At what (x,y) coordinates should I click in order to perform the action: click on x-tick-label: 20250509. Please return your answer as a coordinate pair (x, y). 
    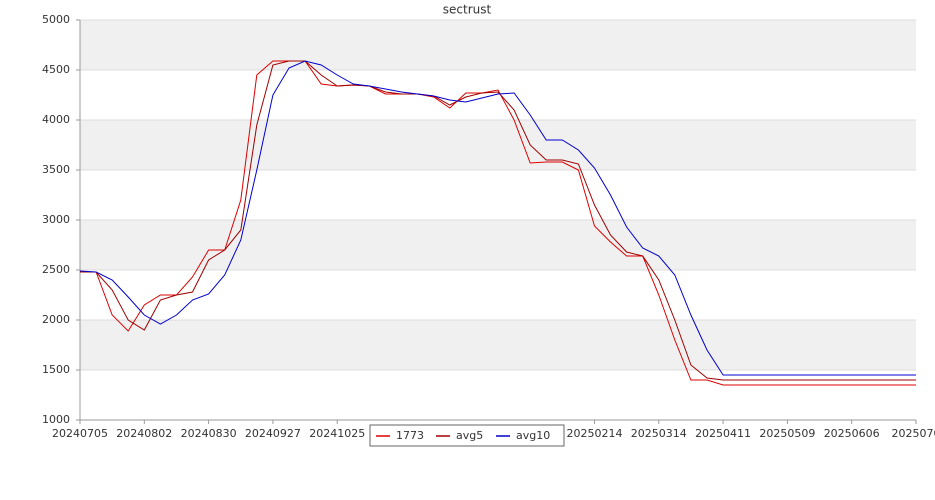
    Looking at the image, I should click on (787, 433).